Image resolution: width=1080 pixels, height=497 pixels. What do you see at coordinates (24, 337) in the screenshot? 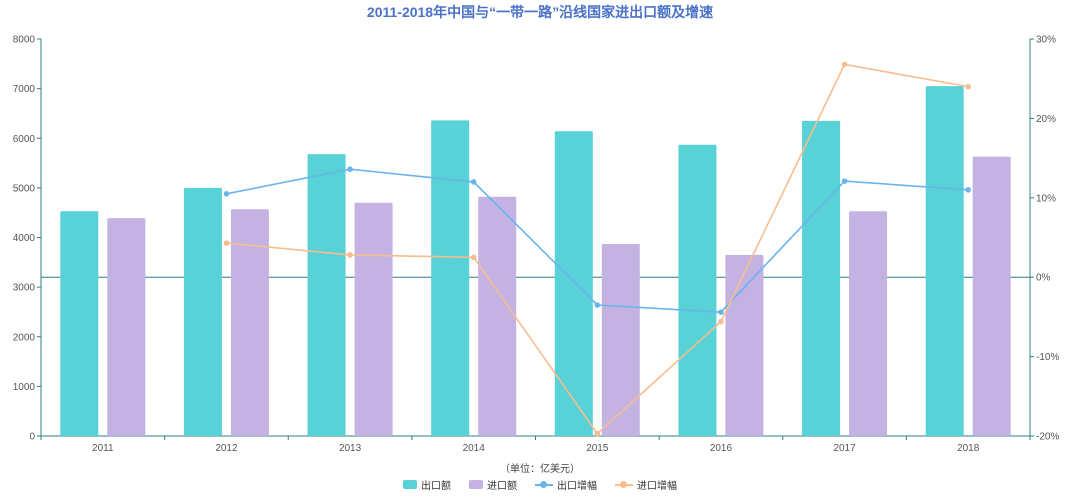
I see `y-left-tick-label: 2000` at bounding box center [24, 337].